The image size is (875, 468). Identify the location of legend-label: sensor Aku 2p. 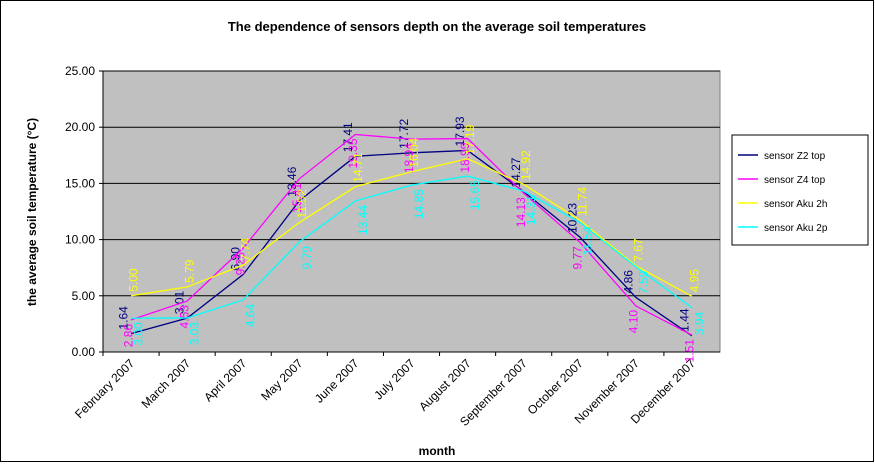
(796, 228).